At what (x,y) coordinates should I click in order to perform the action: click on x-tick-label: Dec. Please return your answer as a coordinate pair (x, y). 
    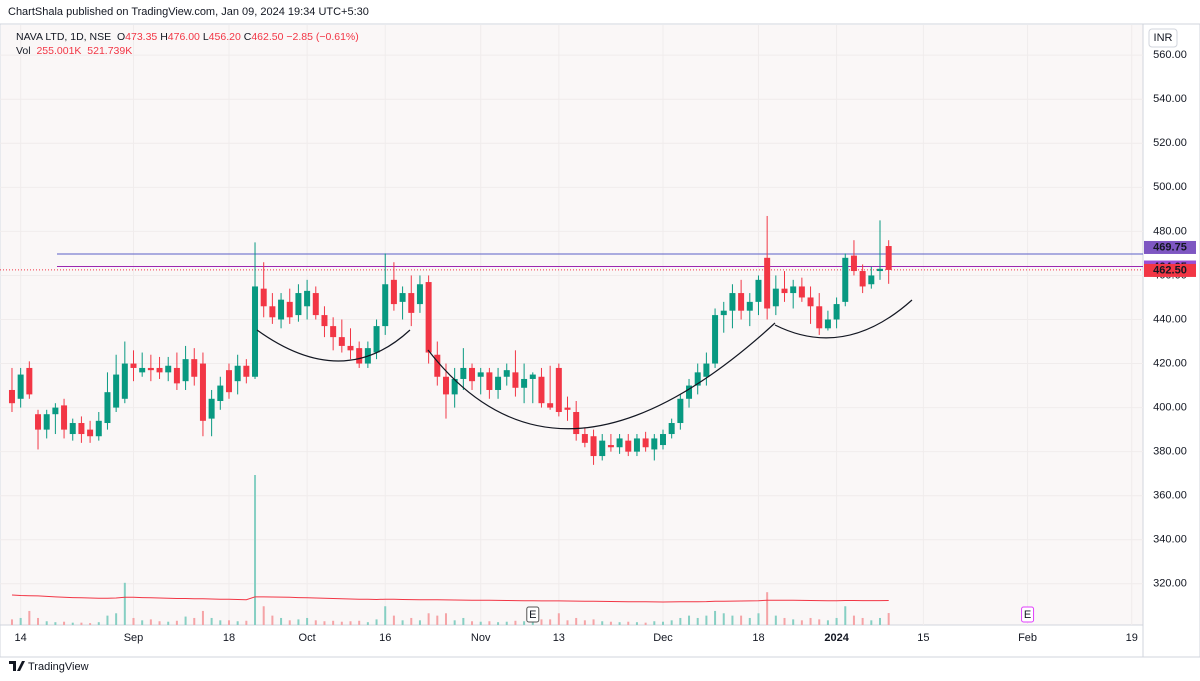
    Looking at the image, I should click on (663, 638).